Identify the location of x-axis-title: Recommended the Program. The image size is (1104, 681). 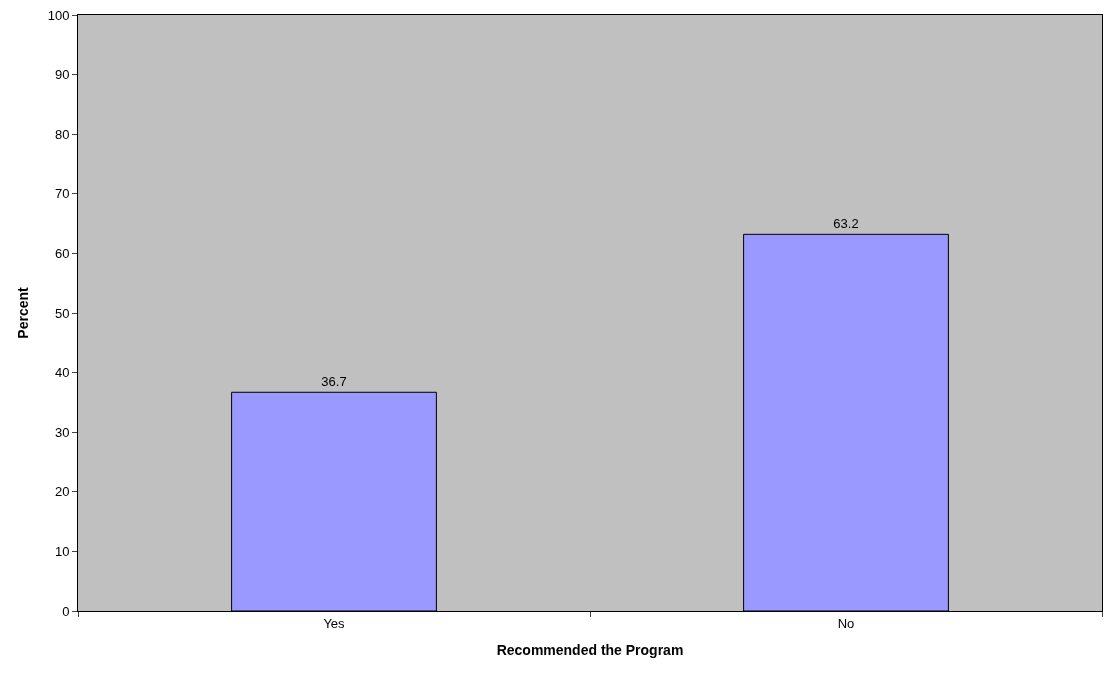
(590, 649).